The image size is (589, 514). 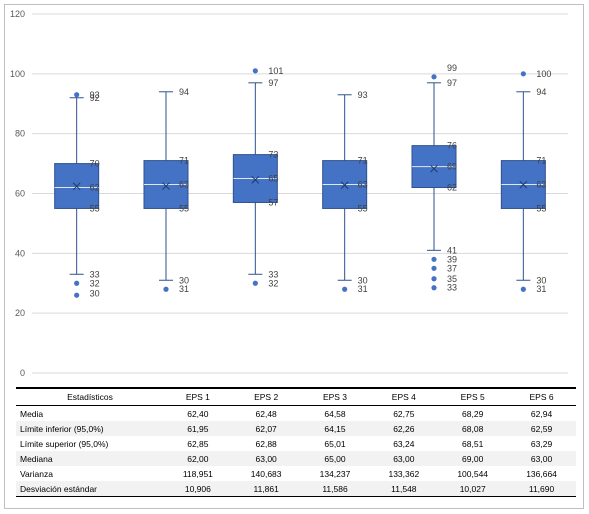 I want to click on table-cell: 61,95, so click(x=198, y=428).